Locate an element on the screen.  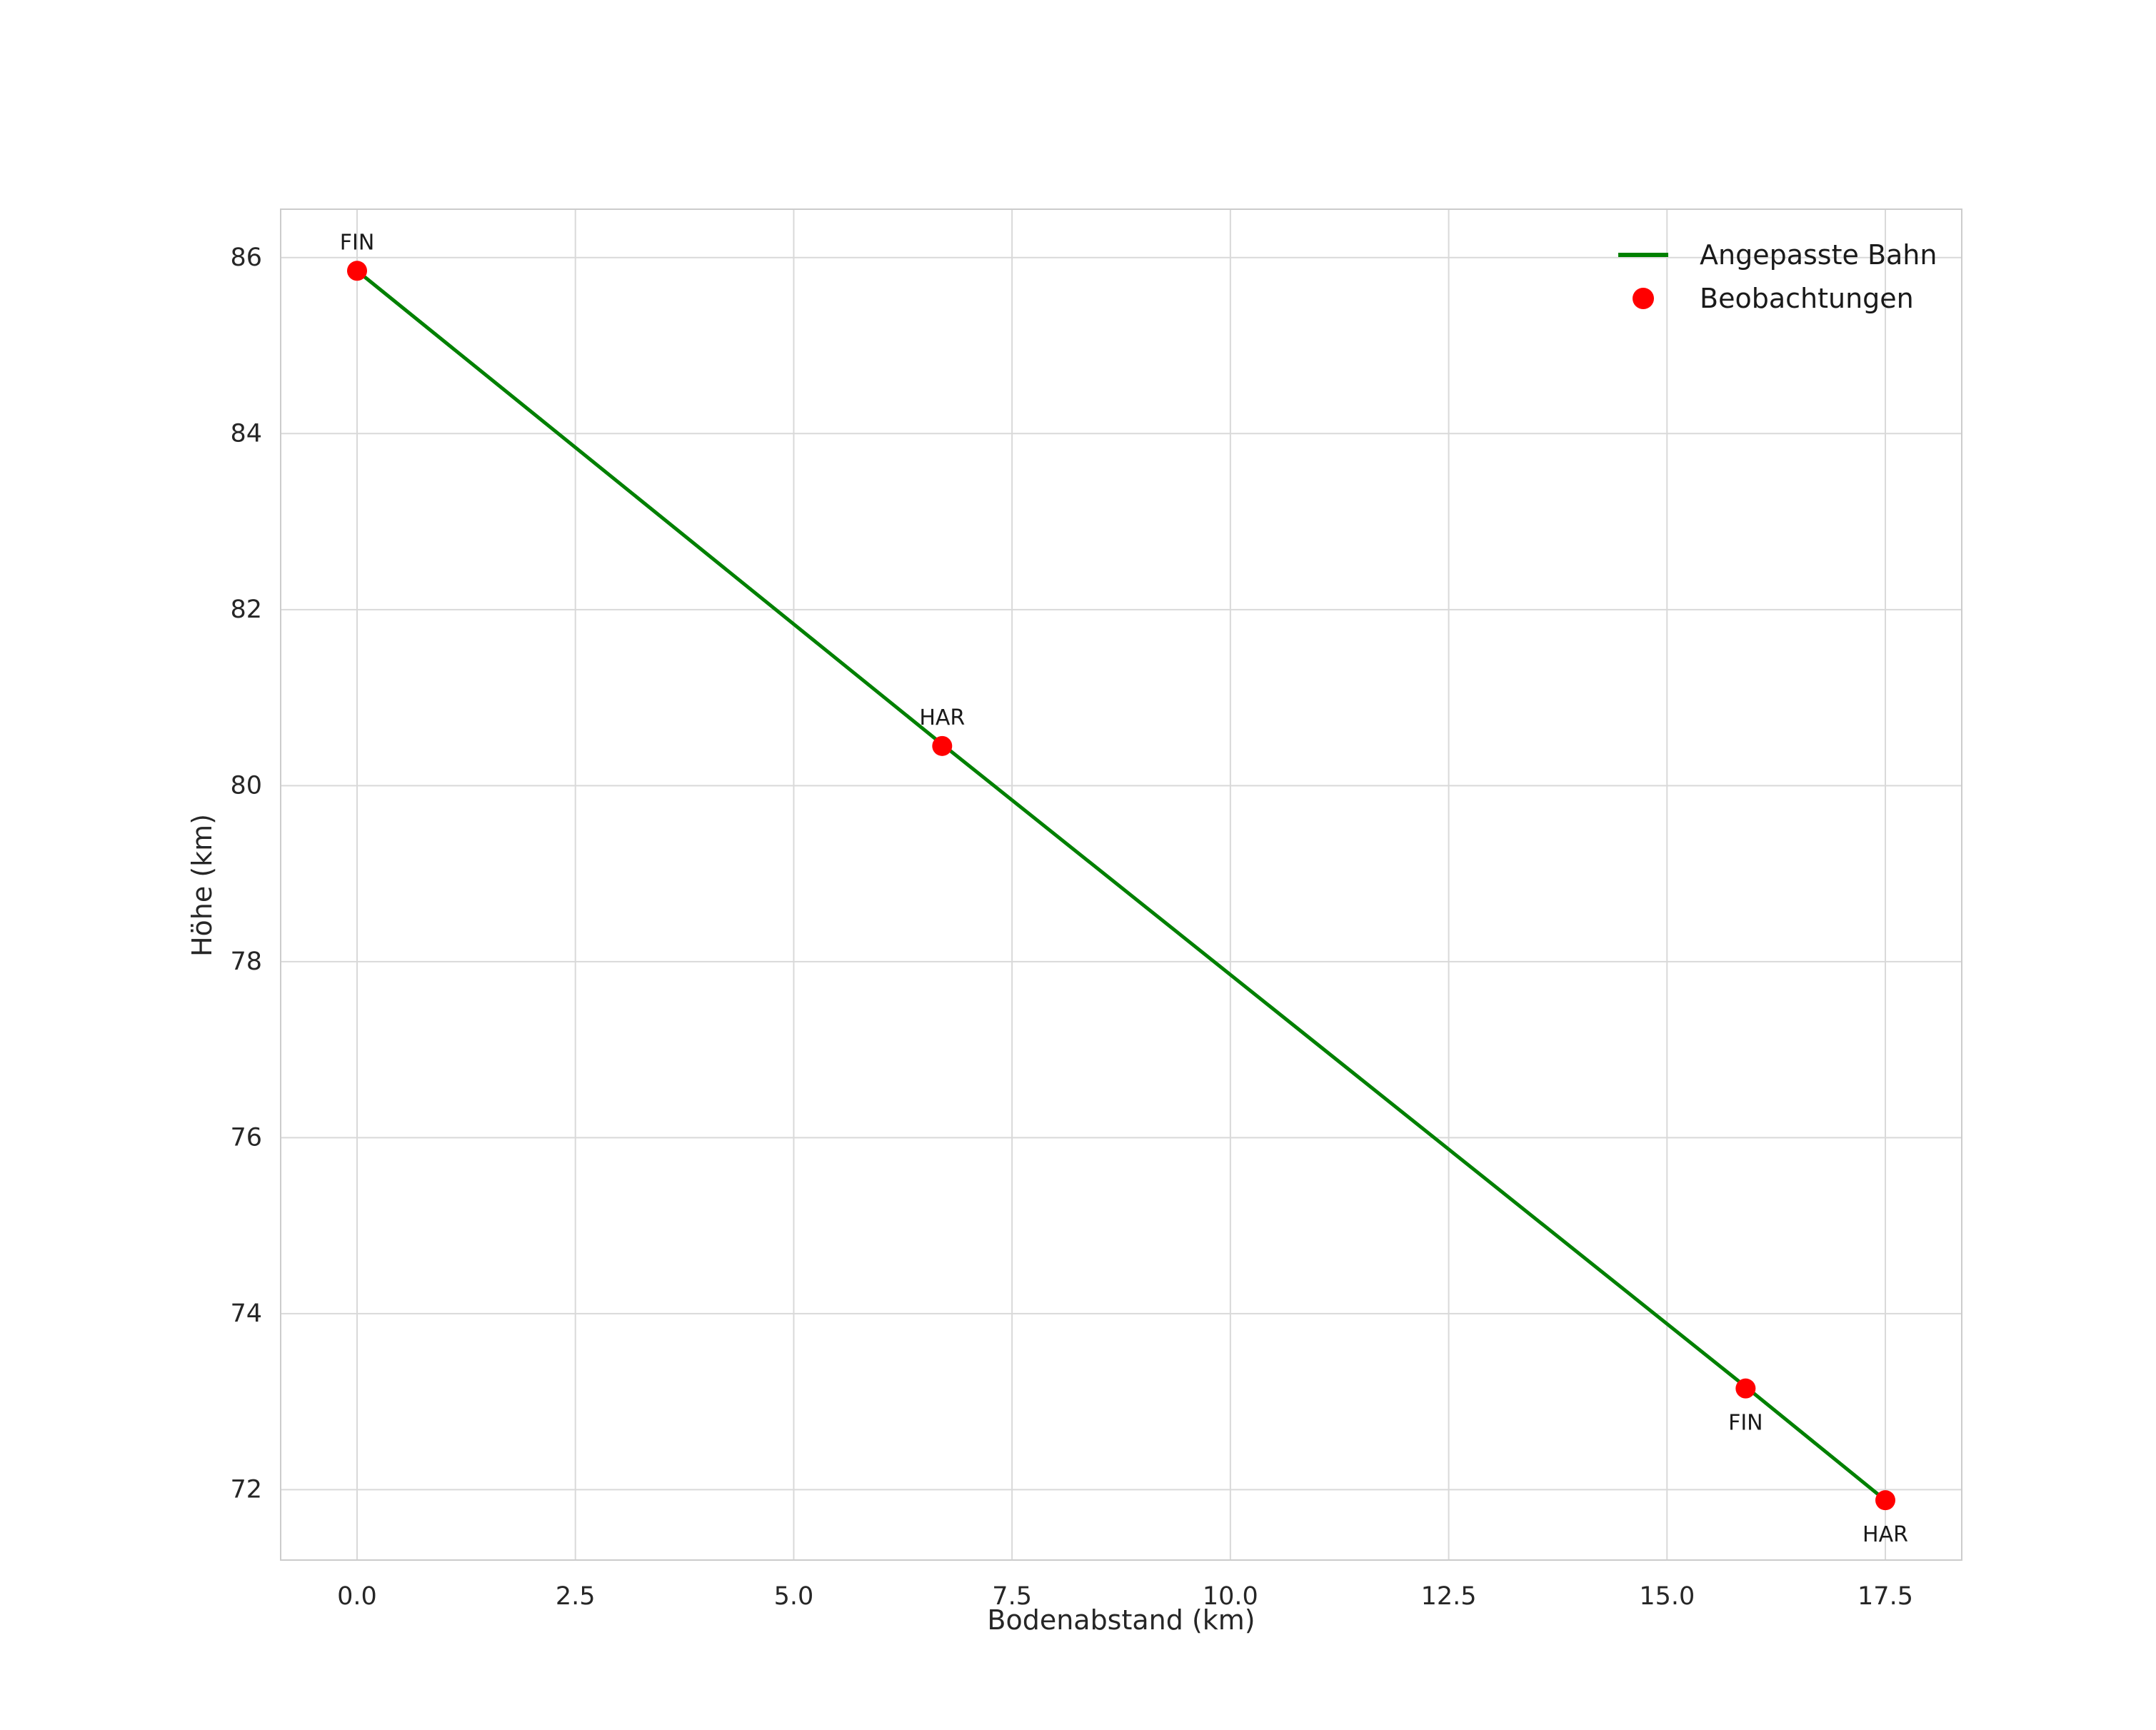
y-tick-label: 76 is located at coordinates (246, 1137).